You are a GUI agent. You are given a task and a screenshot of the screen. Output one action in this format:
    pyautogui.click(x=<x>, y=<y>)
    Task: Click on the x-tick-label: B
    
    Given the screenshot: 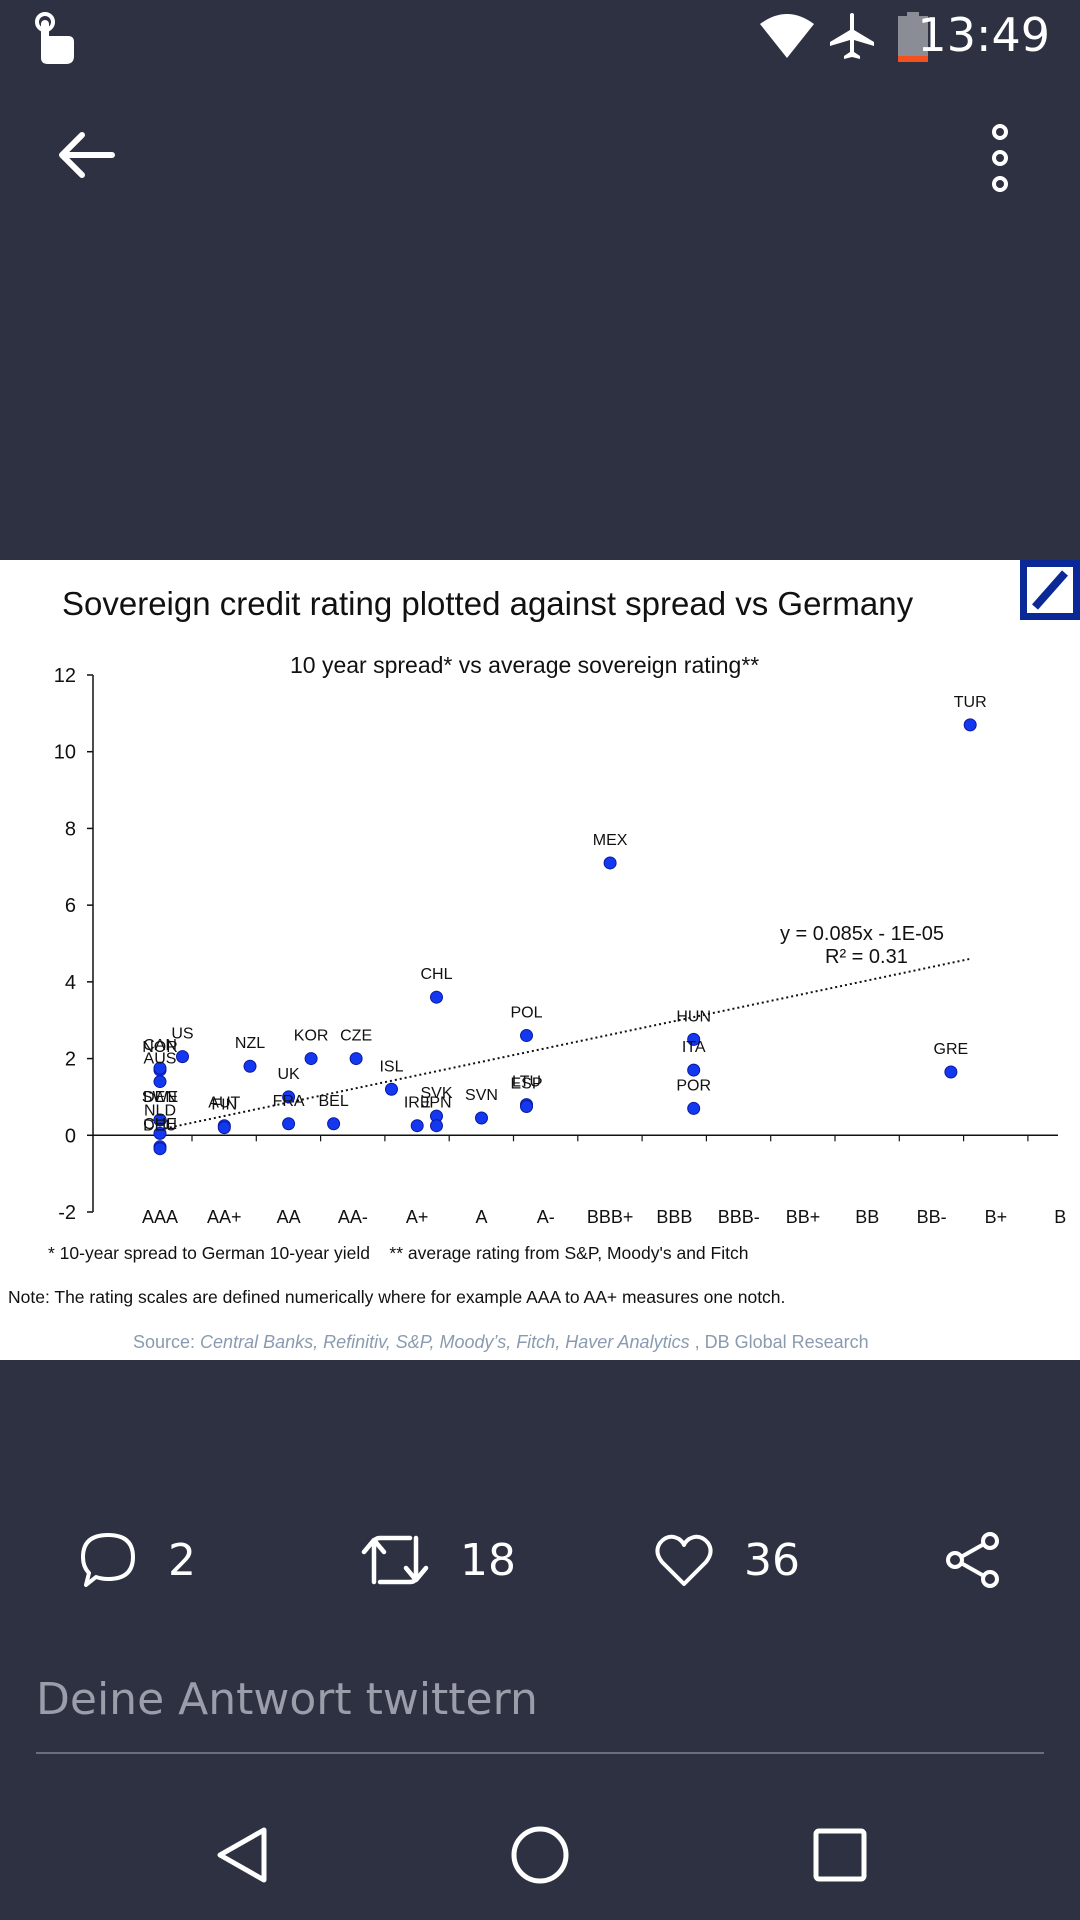 What is the action you would take?
    pyautogui.click(x=1060, y=1217)
    